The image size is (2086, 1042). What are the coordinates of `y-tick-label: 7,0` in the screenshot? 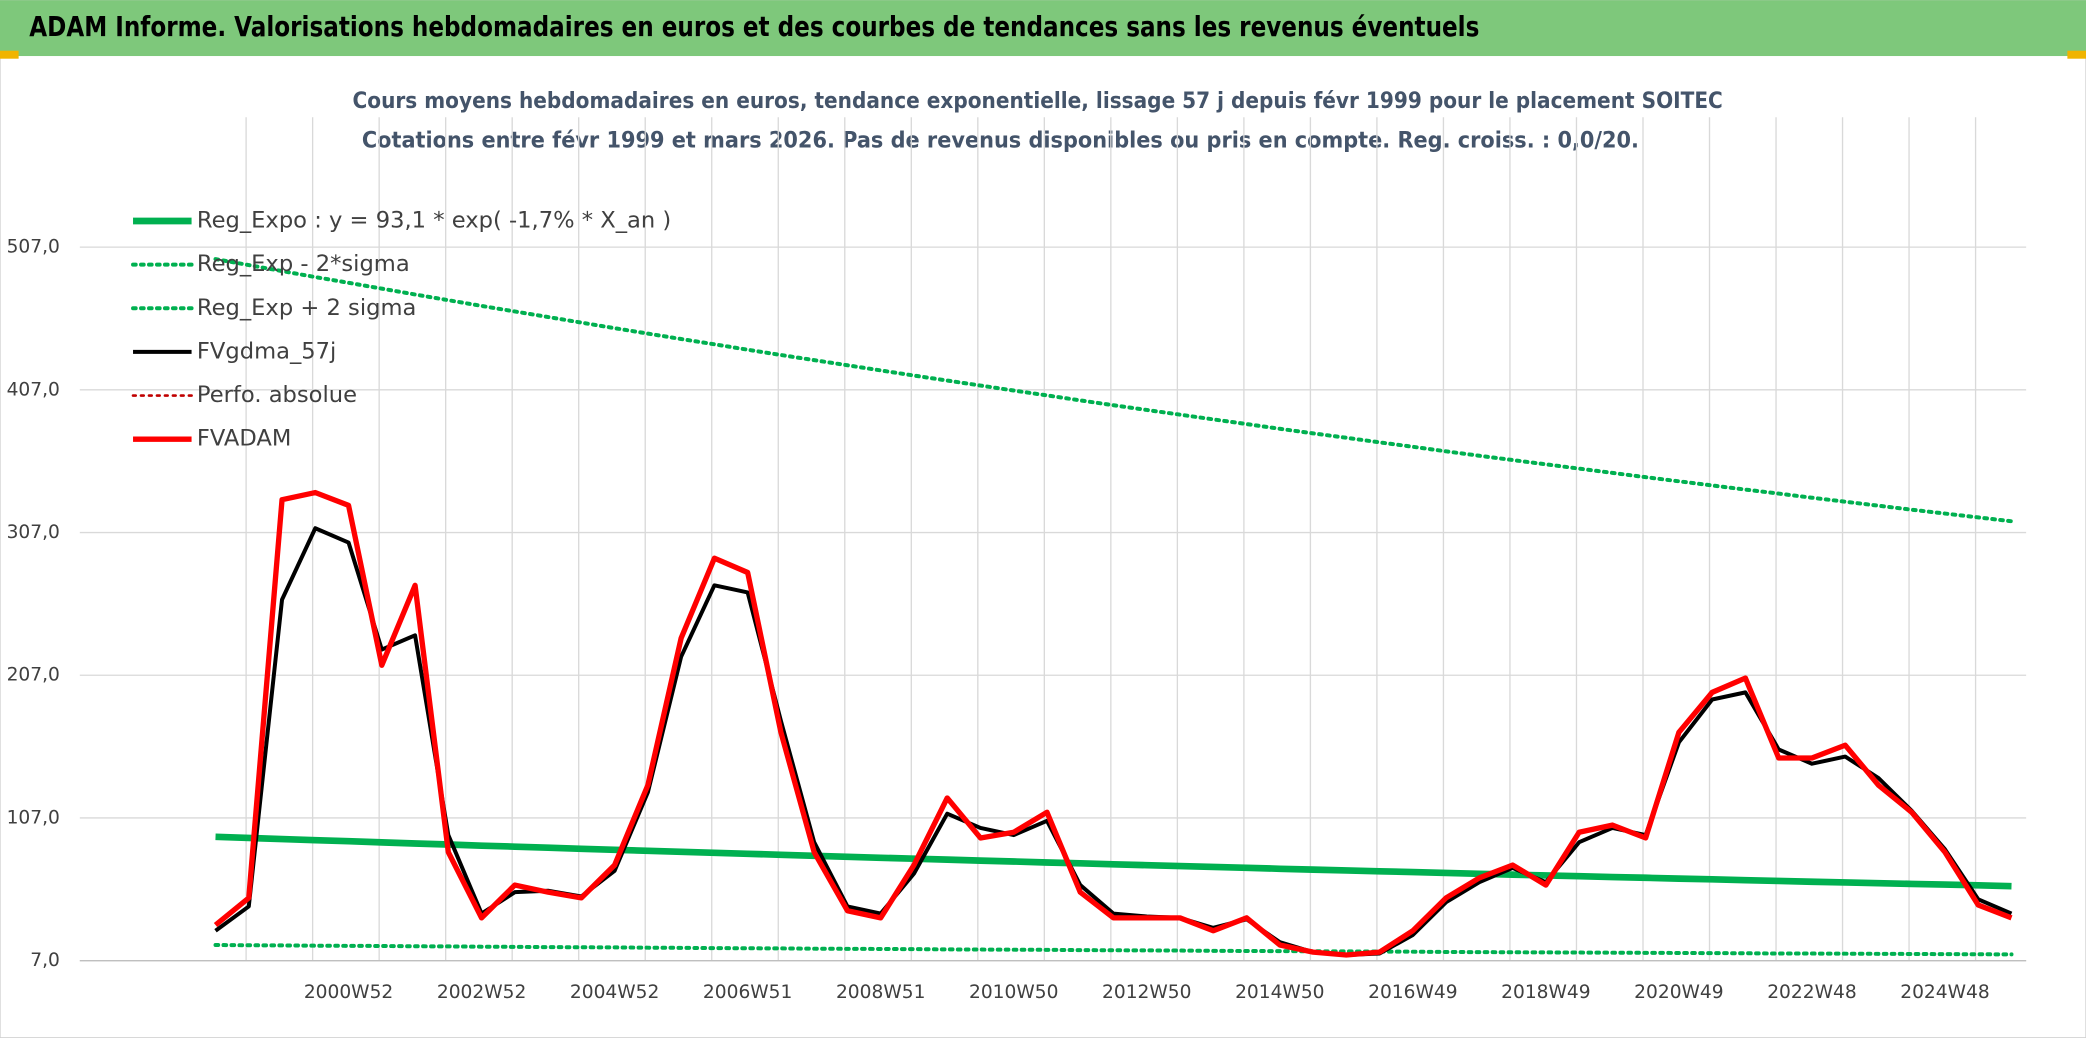 It's located at (45, 960).